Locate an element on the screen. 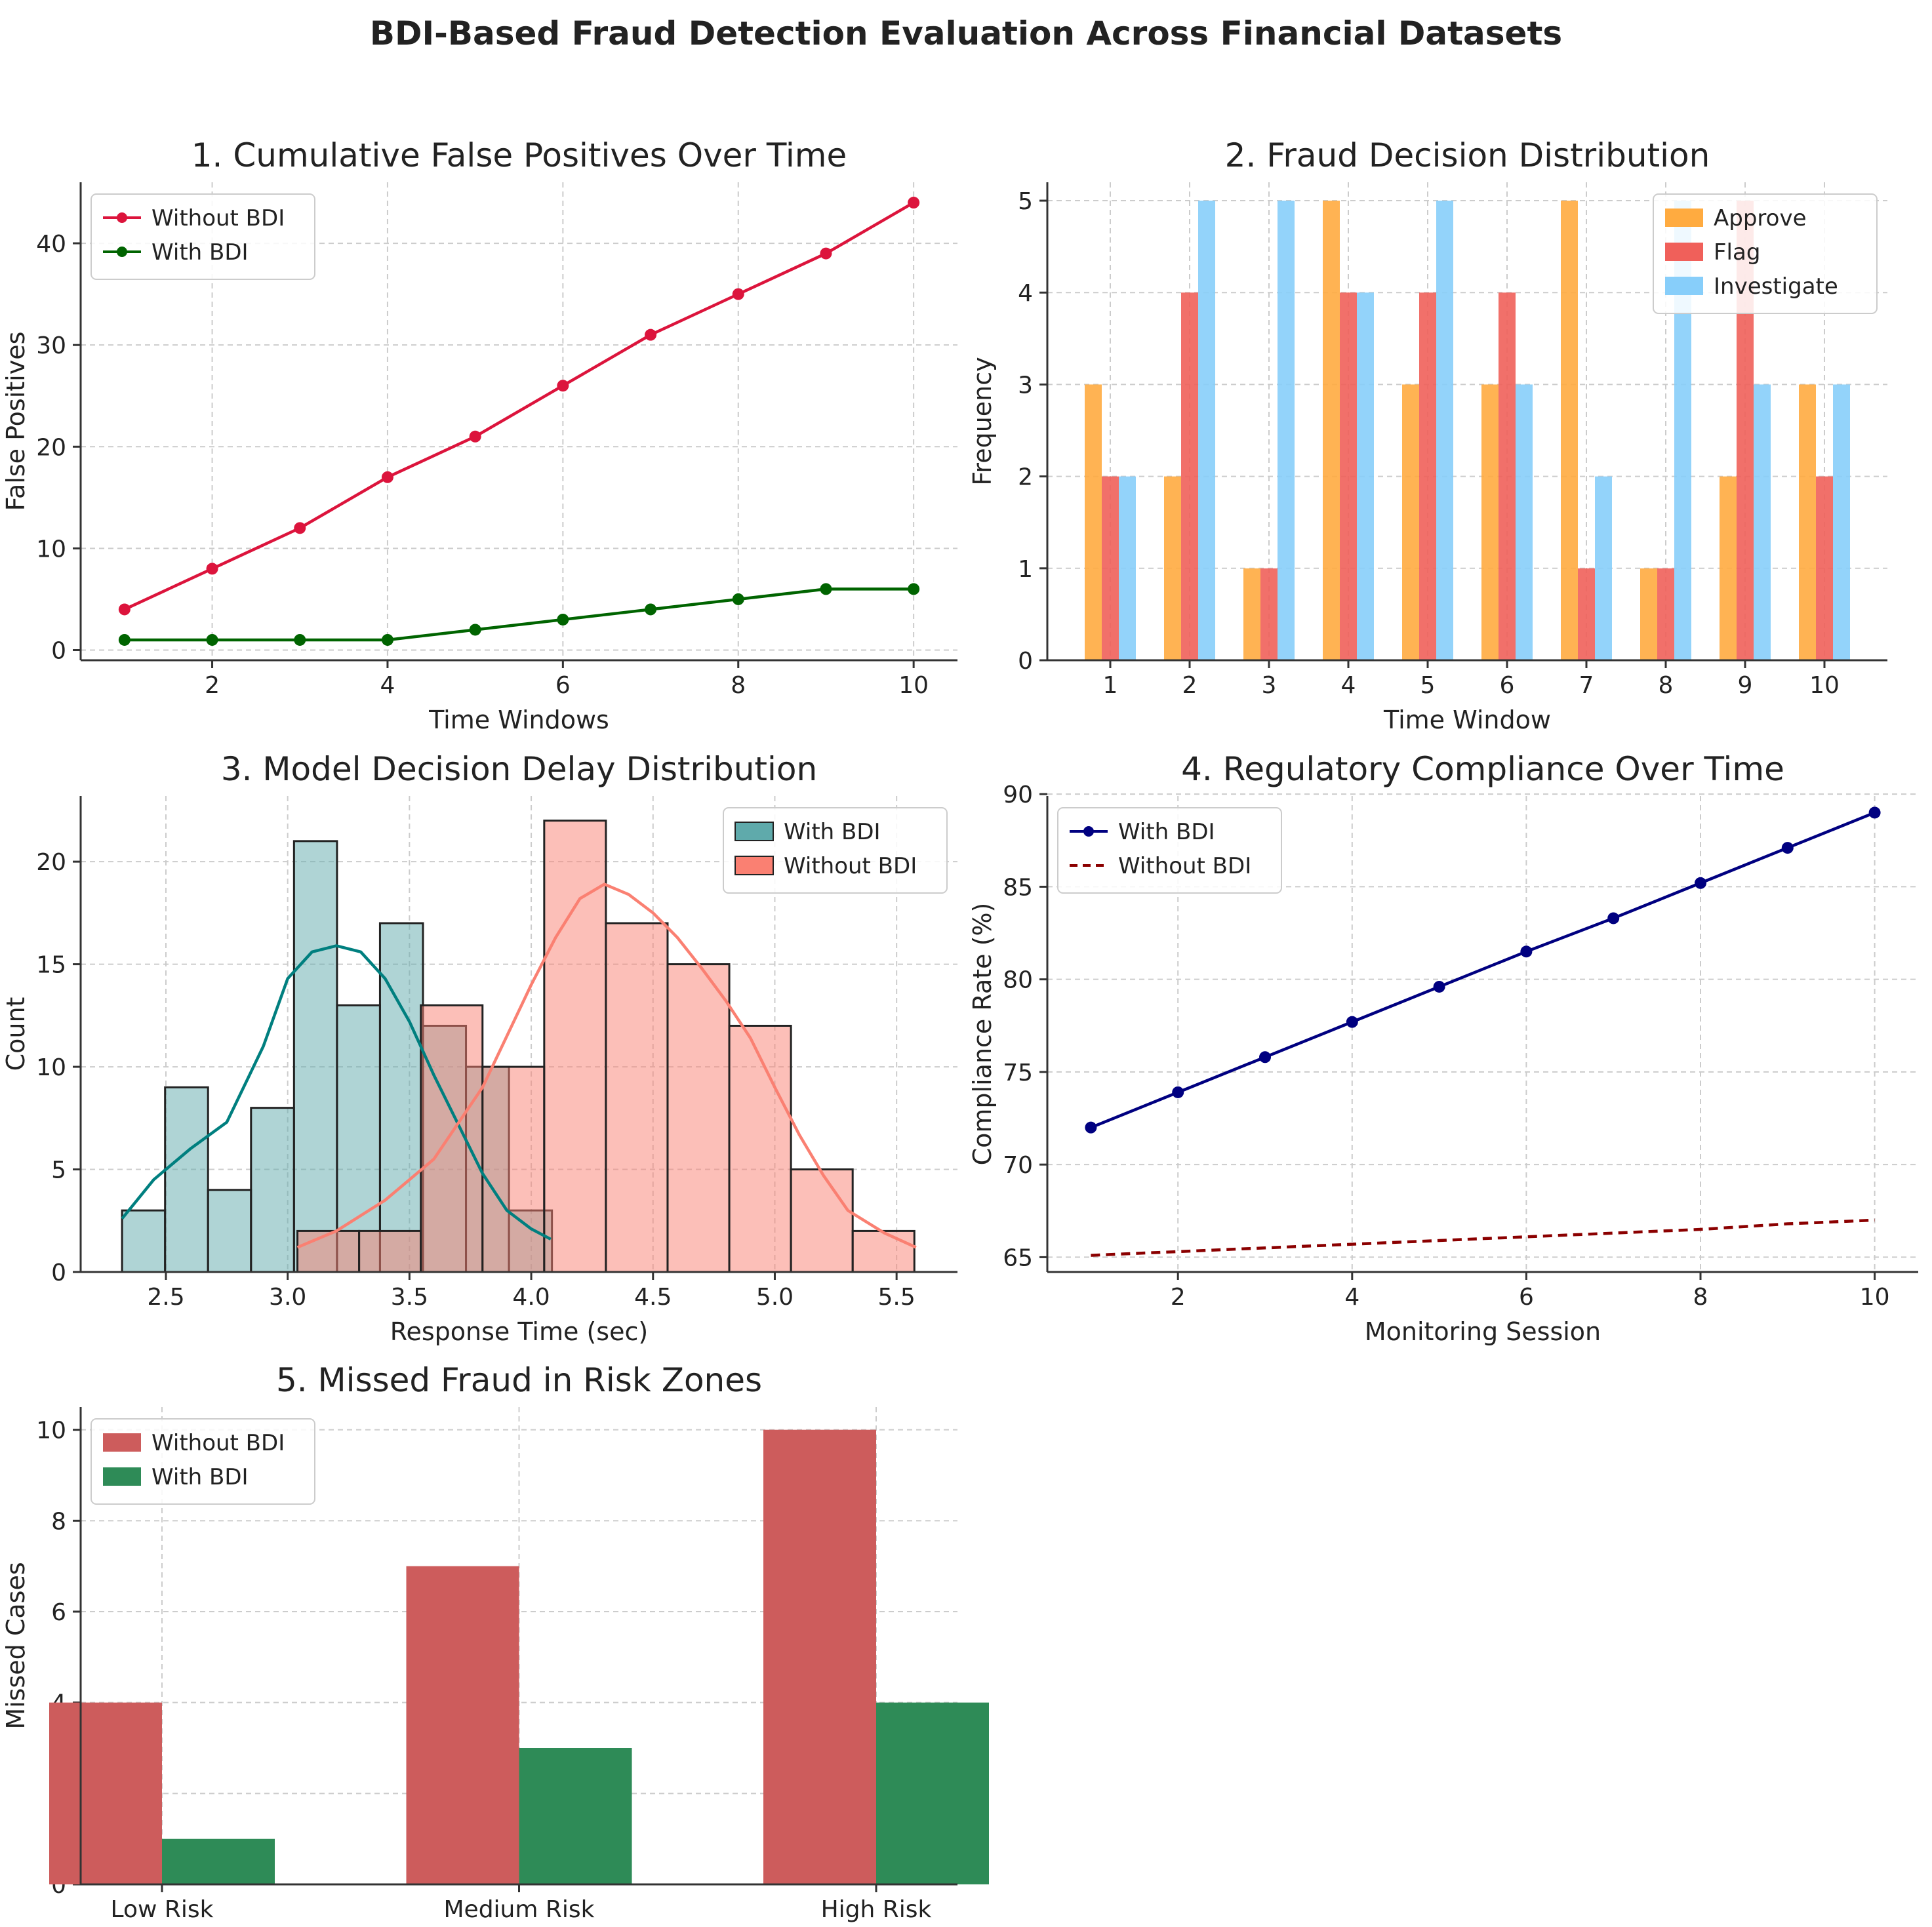 The image size is (1932, 1927). c4-legend-label: Without BDI is located at coordinates (1184, 866).